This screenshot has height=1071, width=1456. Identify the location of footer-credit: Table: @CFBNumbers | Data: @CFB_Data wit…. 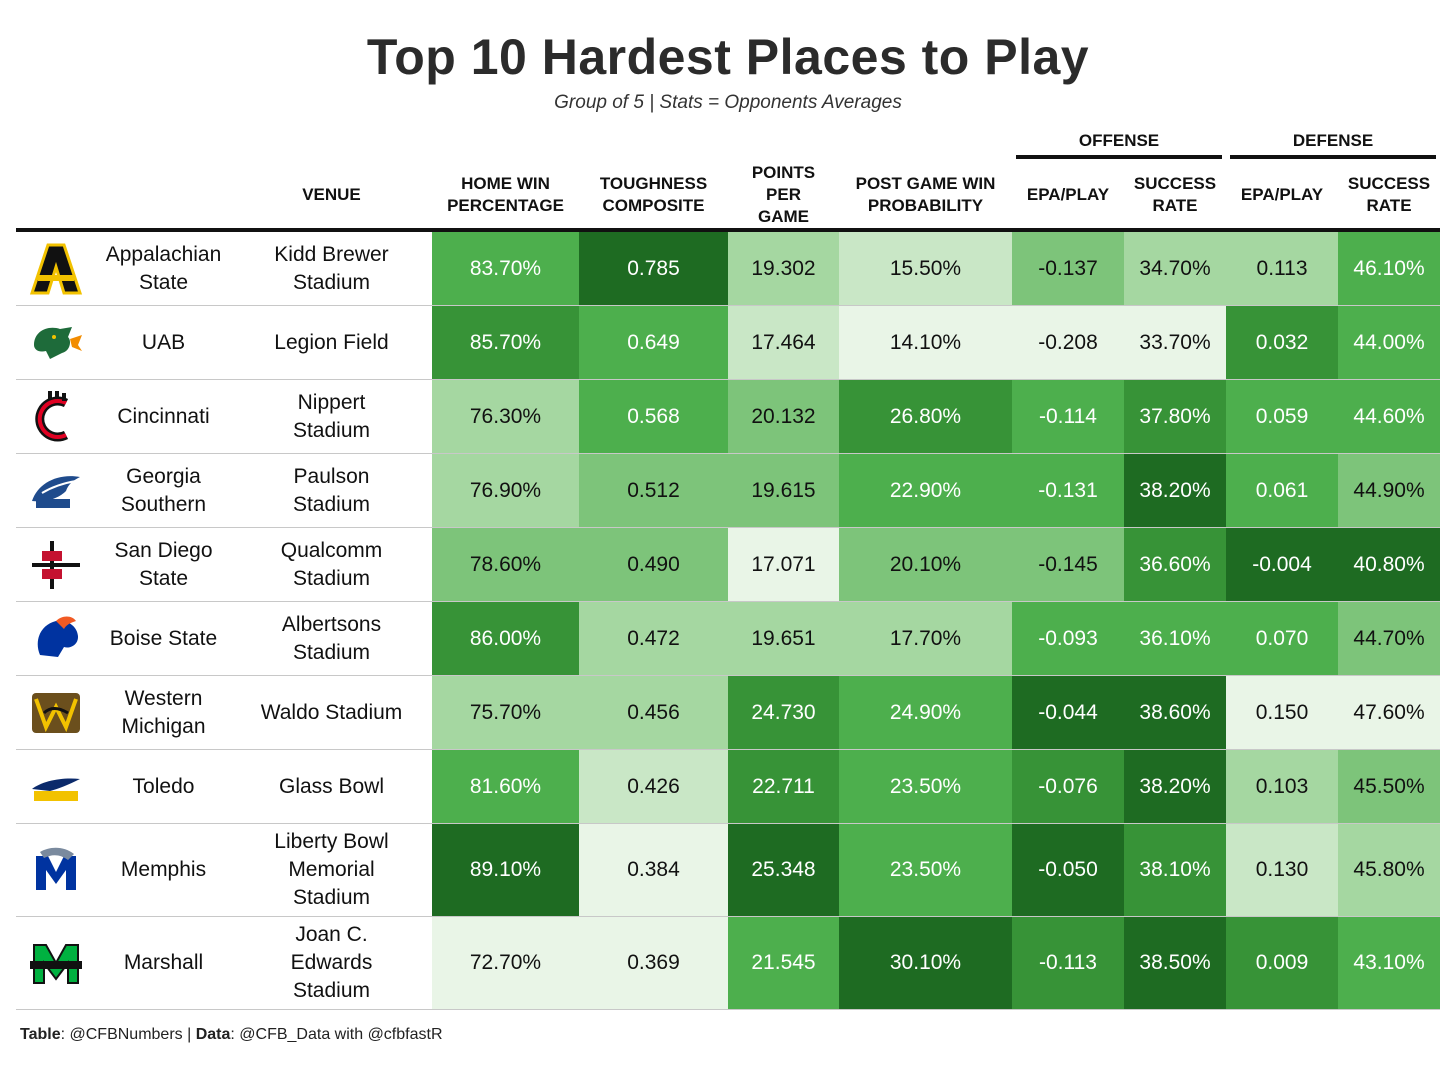
(231, 1035).